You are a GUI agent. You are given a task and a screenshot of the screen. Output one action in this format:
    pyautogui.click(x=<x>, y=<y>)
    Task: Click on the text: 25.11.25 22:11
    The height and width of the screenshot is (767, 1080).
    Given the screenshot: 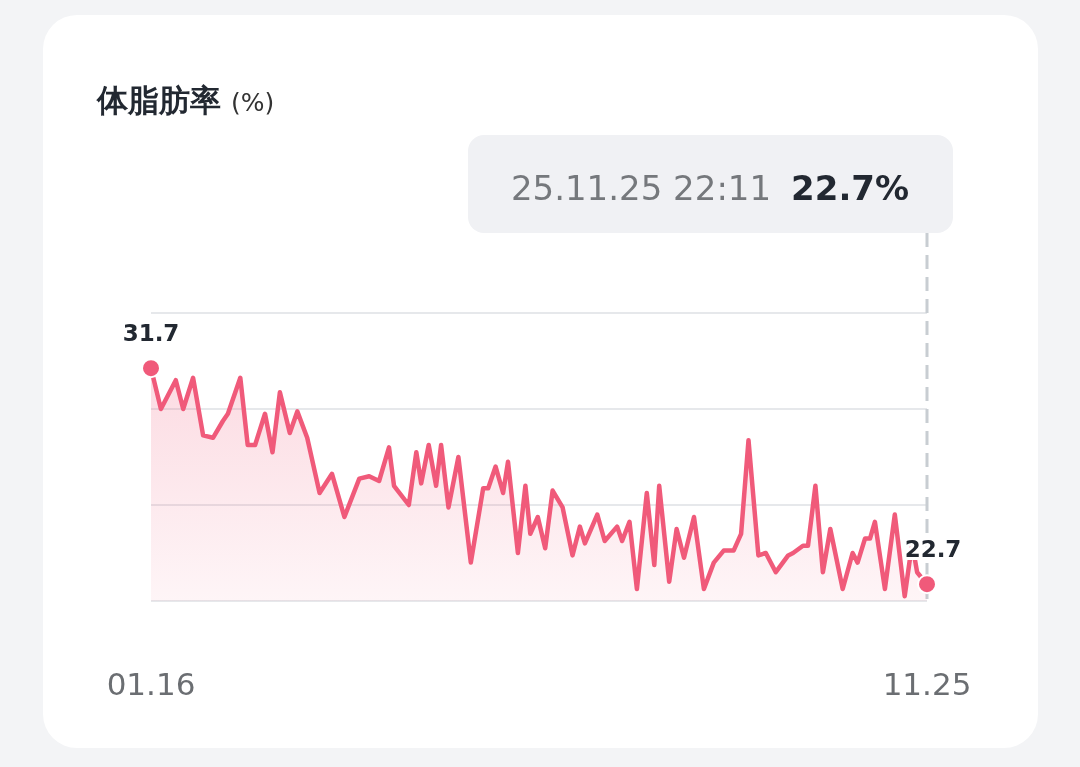 What is the action you would take?
    pyautogui.click(x=641, y=188)
    